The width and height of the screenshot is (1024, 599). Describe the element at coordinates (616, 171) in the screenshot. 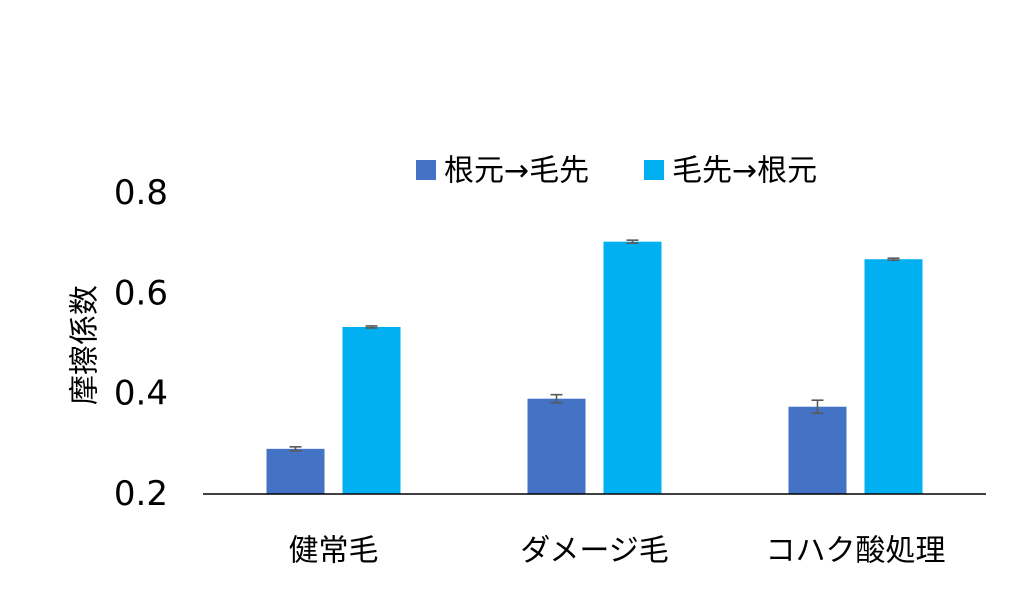

I see `legend: 根元→毛先 毛先→根元` at that location.